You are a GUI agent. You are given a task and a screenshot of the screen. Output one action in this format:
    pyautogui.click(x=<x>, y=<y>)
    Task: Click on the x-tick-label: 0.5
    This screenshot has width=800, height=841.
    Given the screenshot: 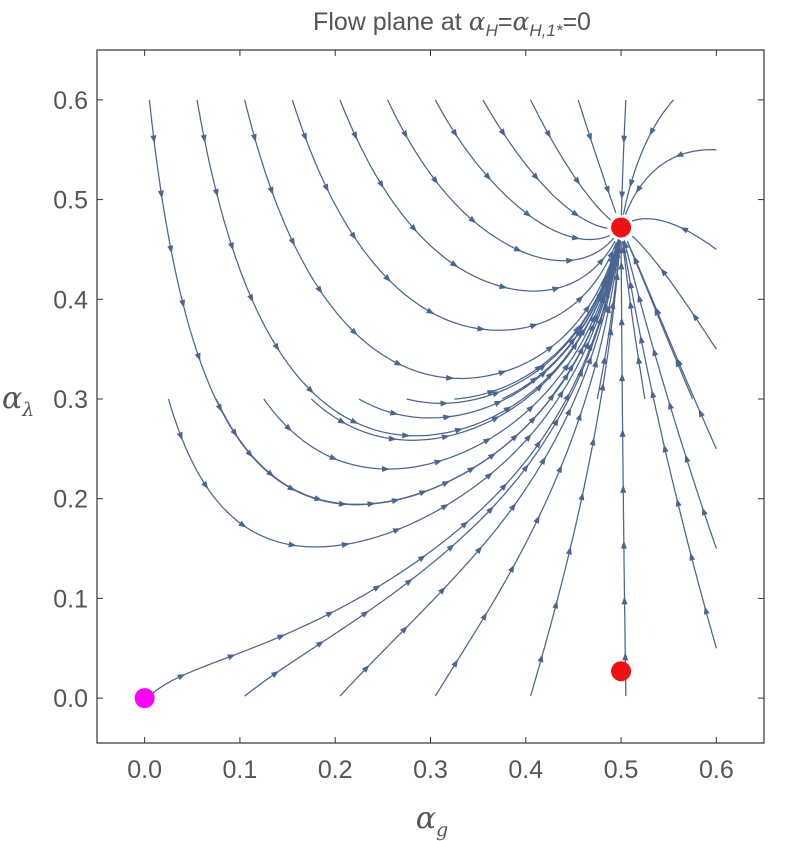 What is the action you would take?
    pyautogui.click(x=621, y=770)
    